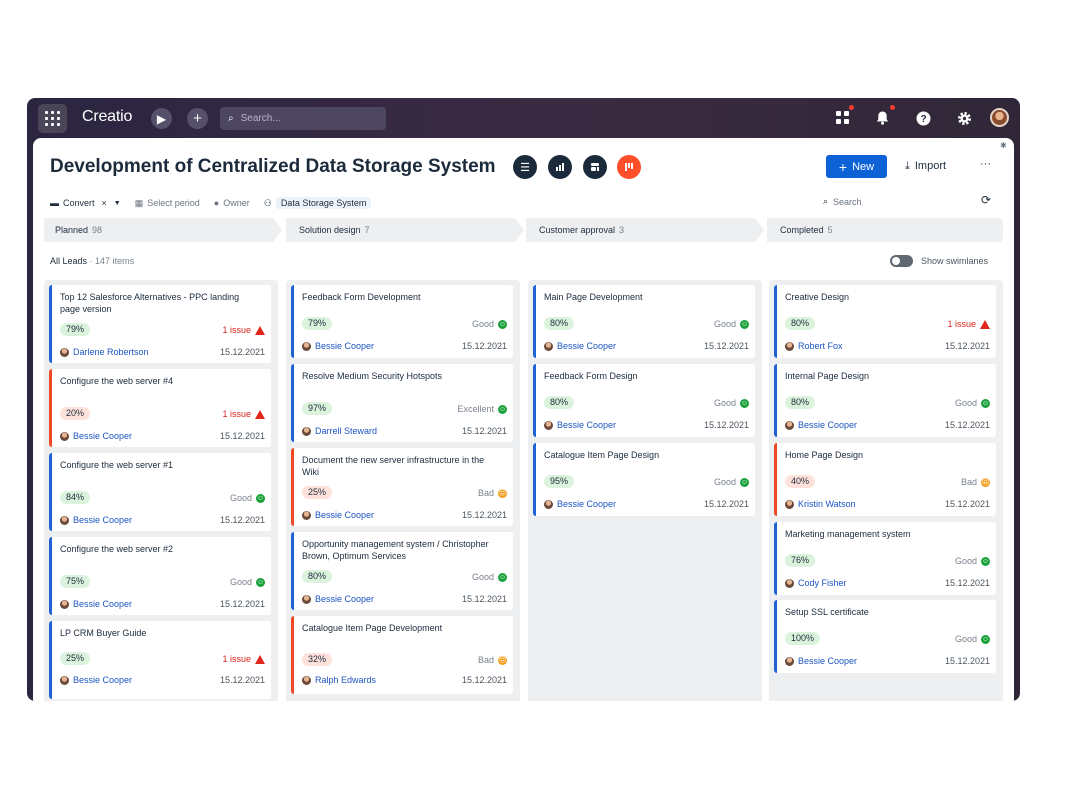 Image resolution: width=1082 pixels, height=800 pixels. I want to click on stage-completed: Completed 5, so click(885, 230).